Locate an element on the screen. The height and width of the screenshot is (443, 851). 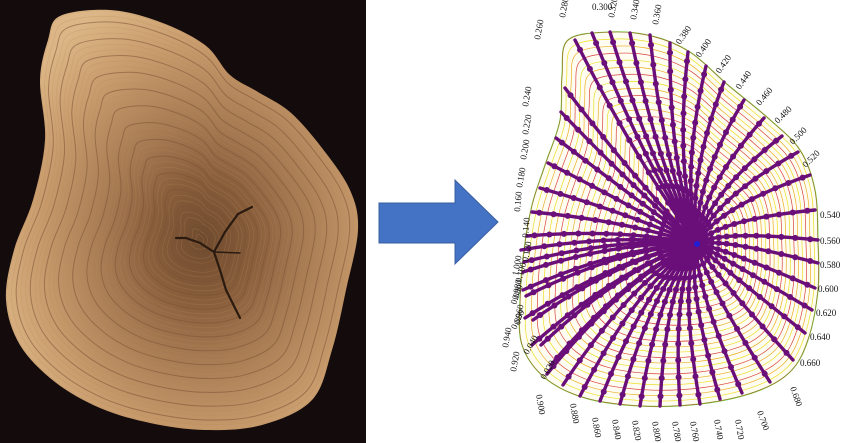
path-label: 0.500 is located at coordinates (798, 136).